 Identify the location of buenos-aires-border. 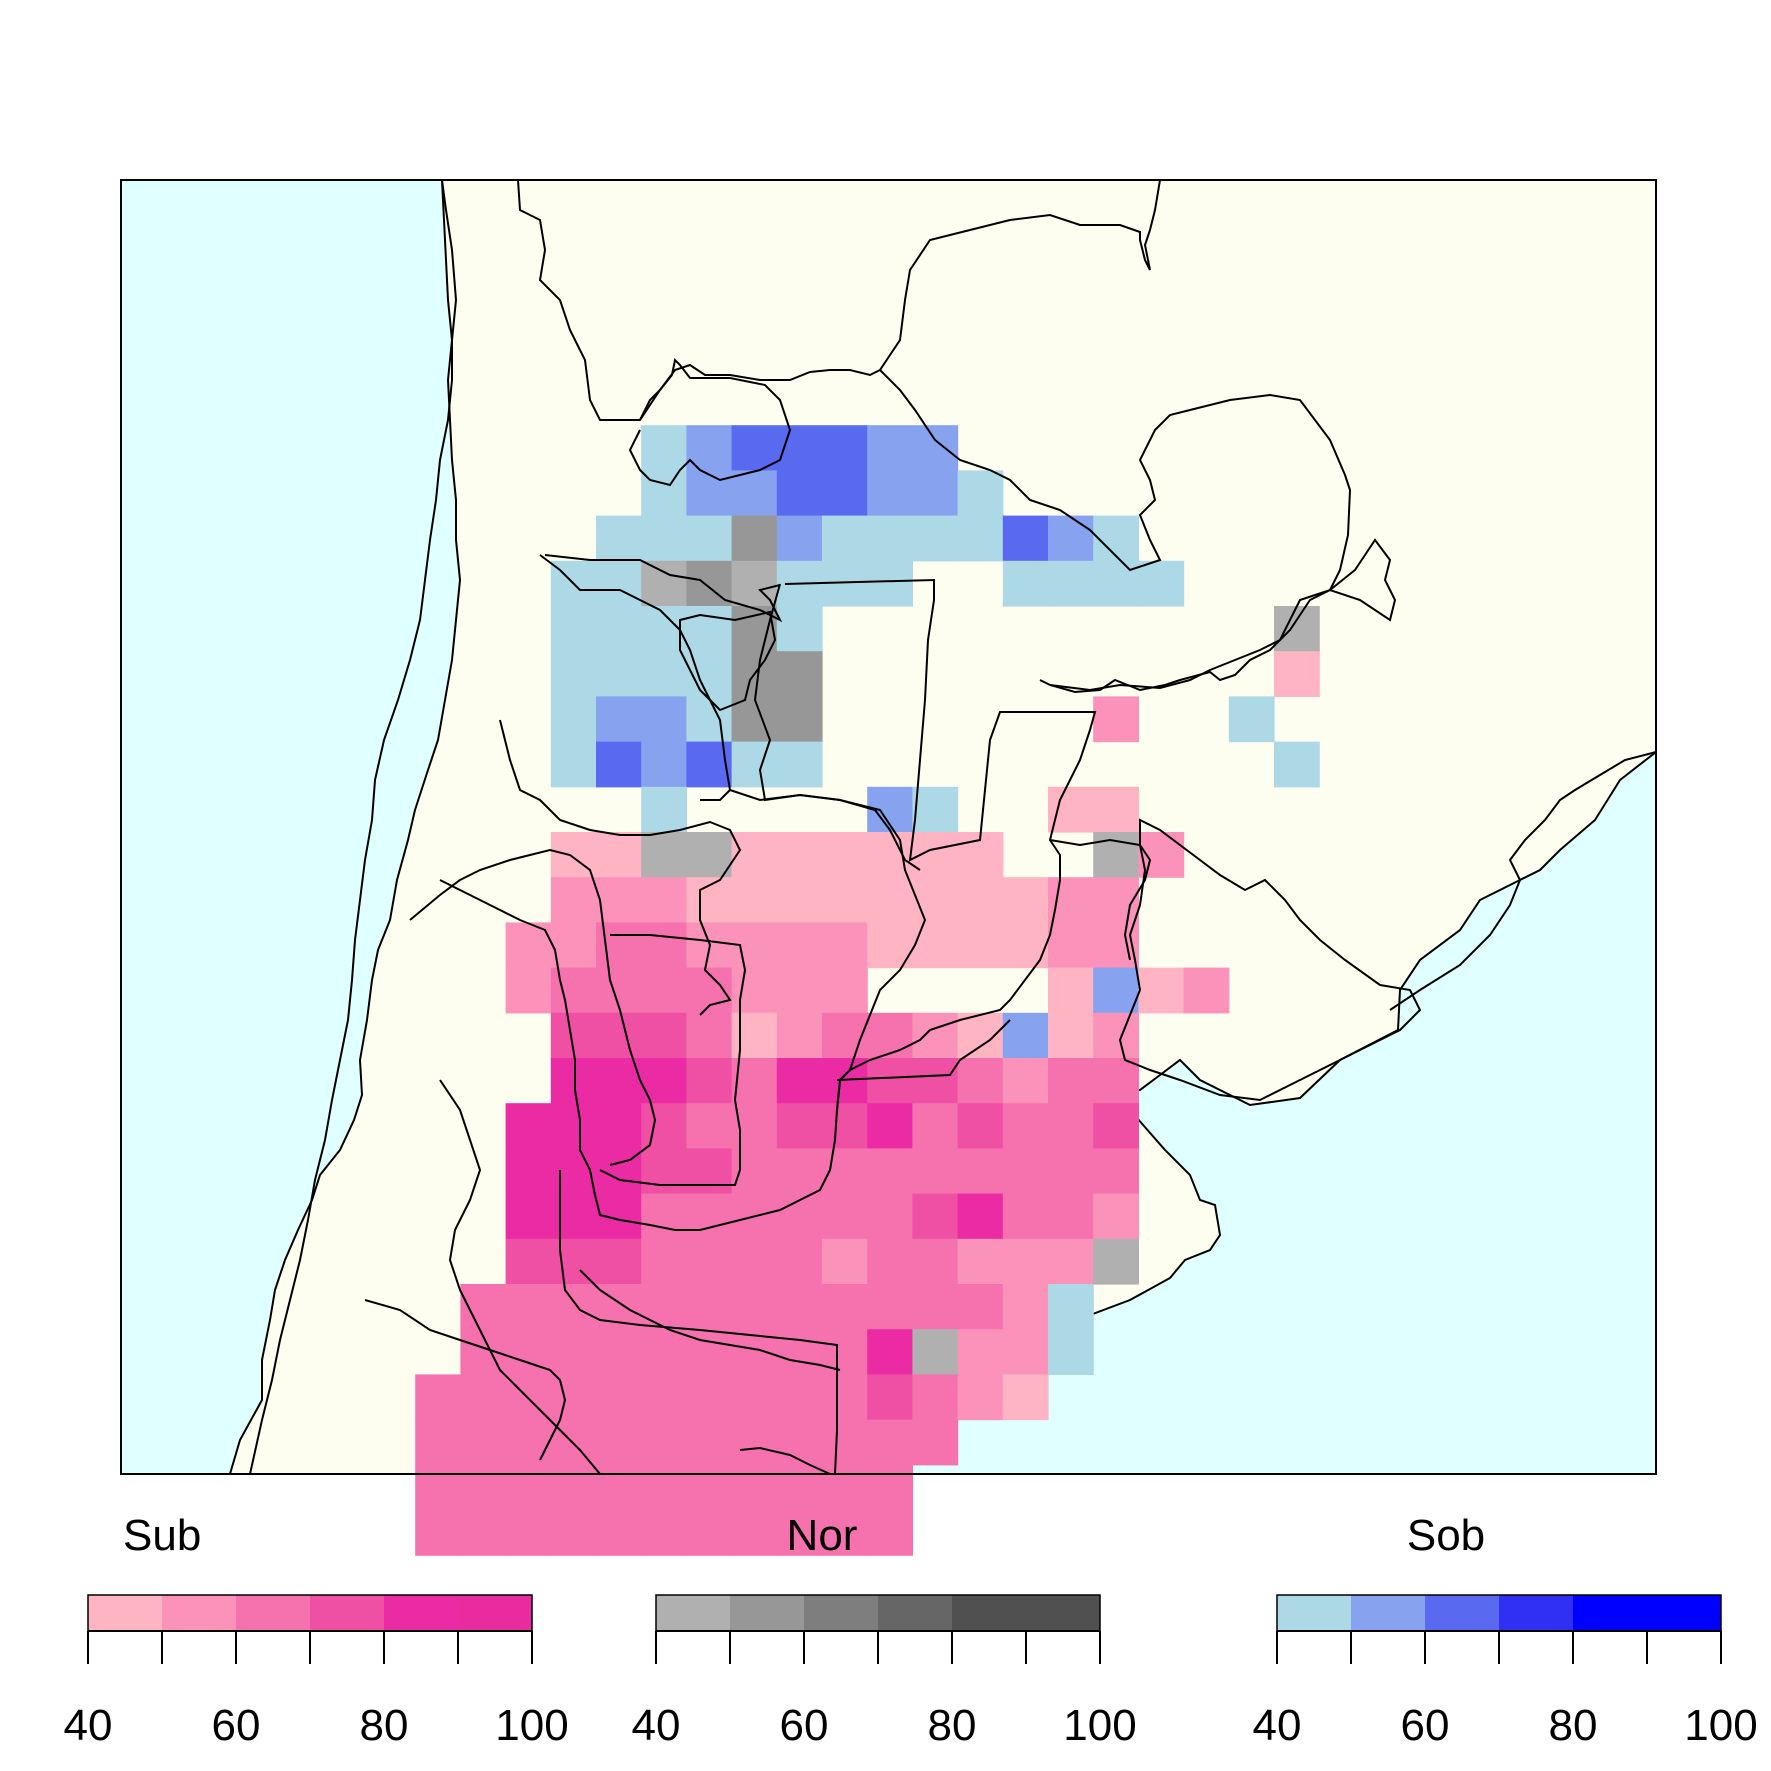
(923, 1050).